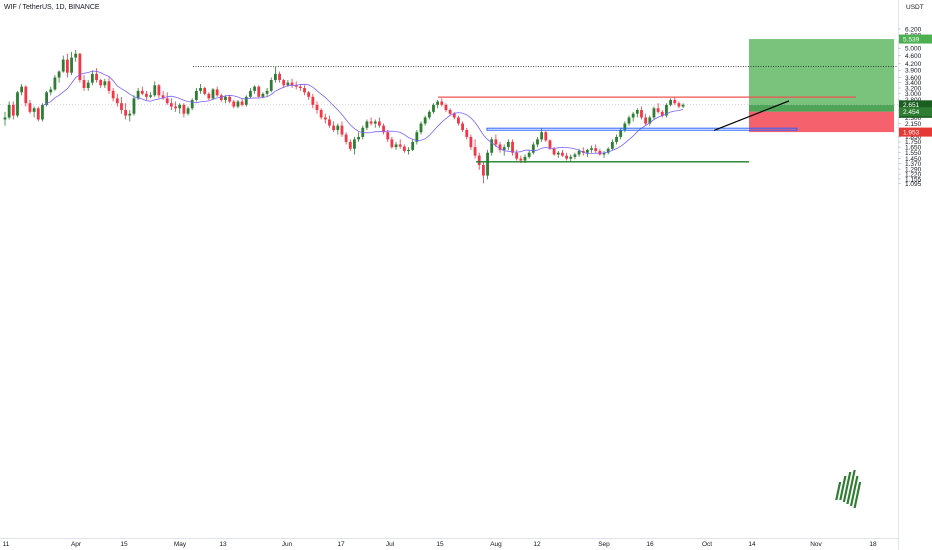  What do you see at coordinates (821, 108) in the screenshot?
I see `open-profit-zone` at bounding box center [821, 108].